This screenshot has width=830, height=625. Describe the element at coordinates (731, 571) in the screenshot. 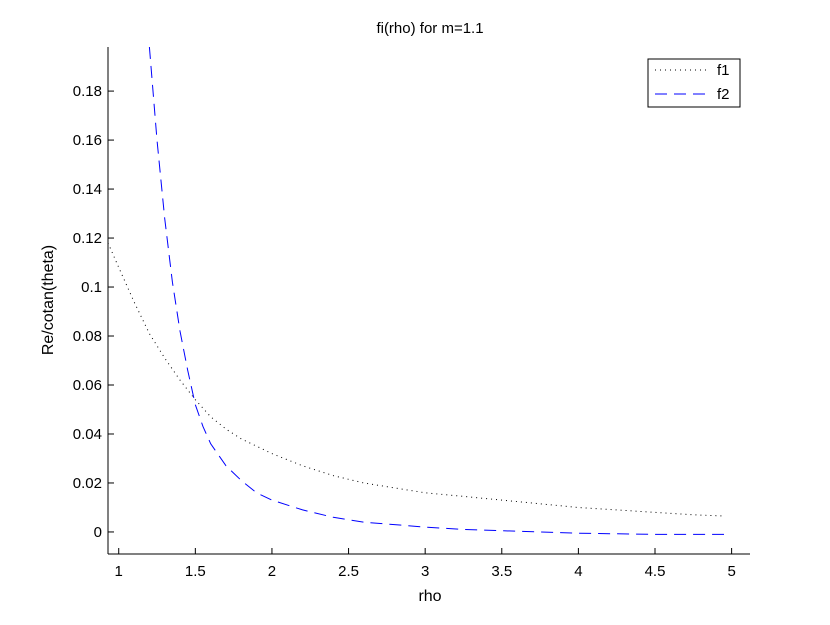

I see `x-tick-label: 5` at that location.